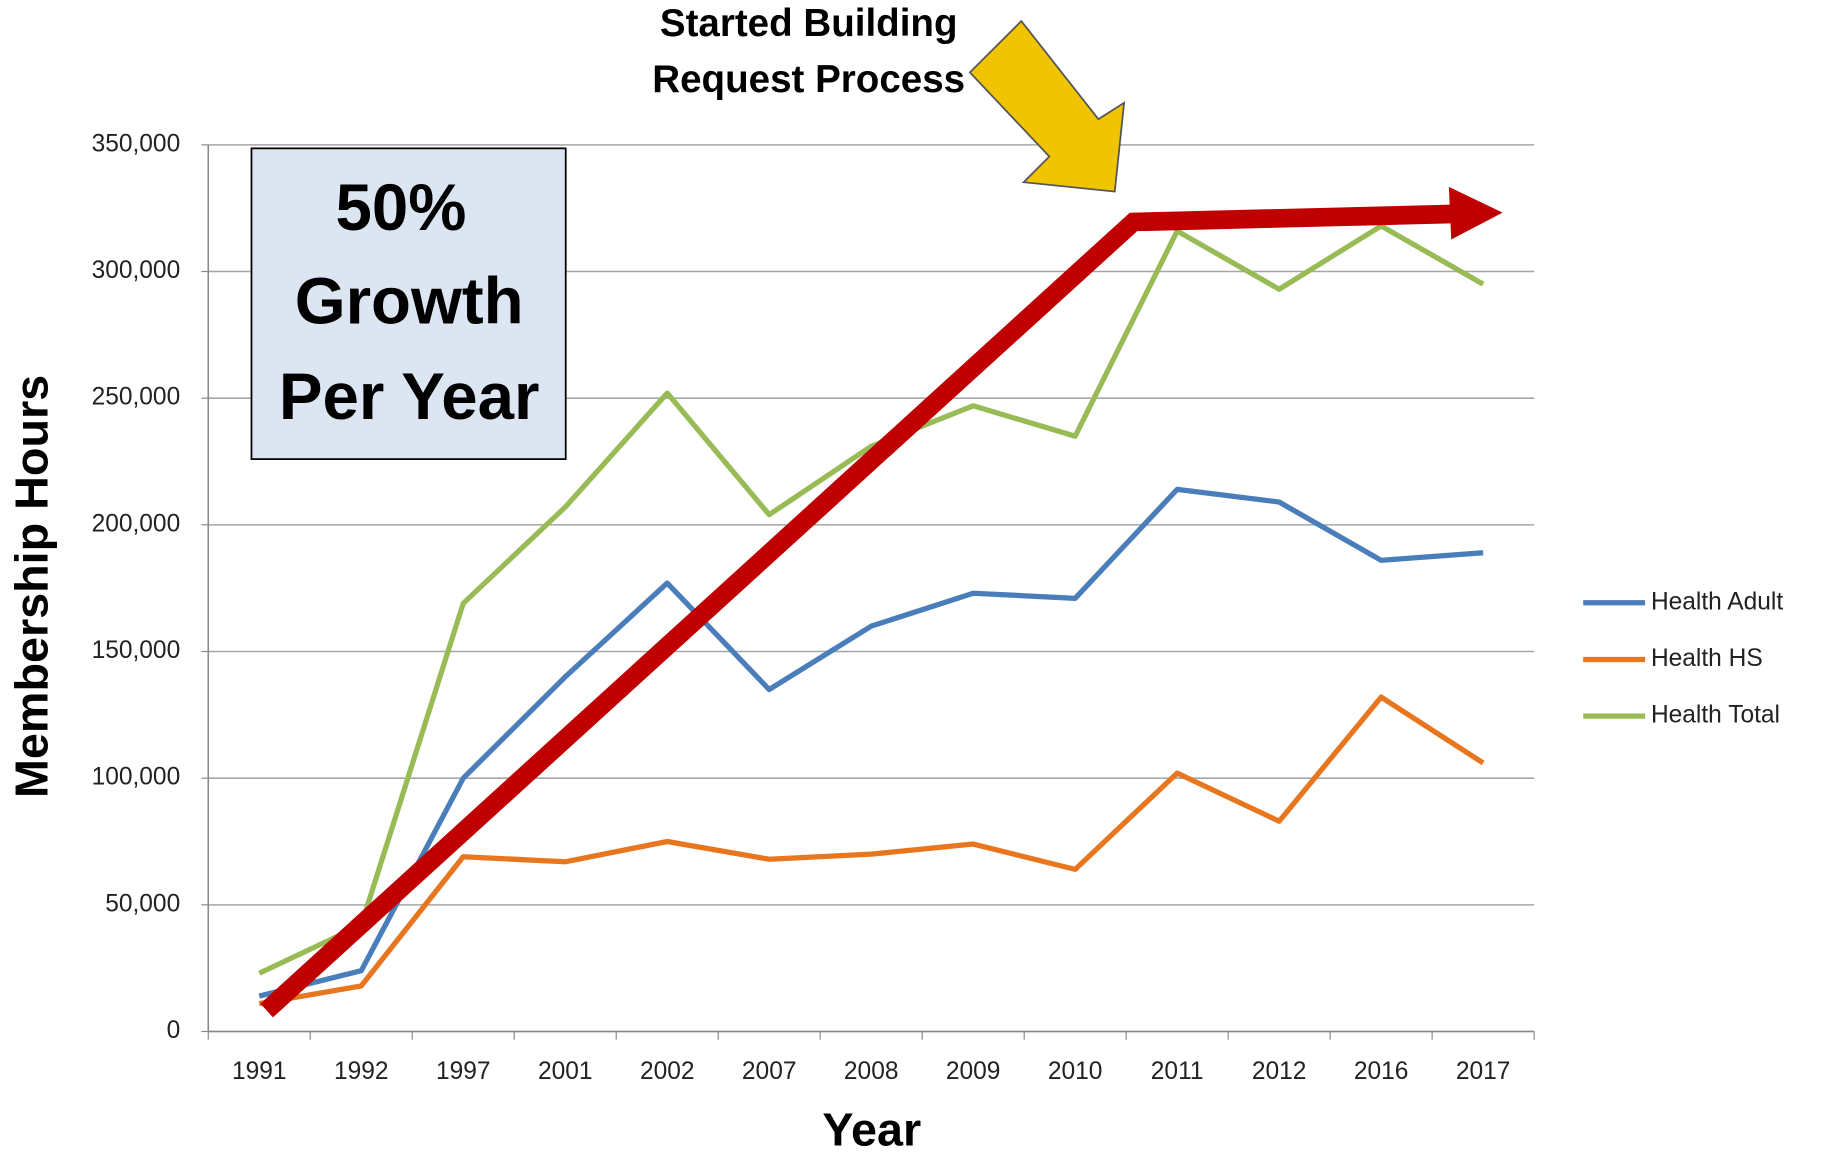  Describe the element at coordinates (401, 207) in the screenshot. I see `growth-text: 50%` at that location.